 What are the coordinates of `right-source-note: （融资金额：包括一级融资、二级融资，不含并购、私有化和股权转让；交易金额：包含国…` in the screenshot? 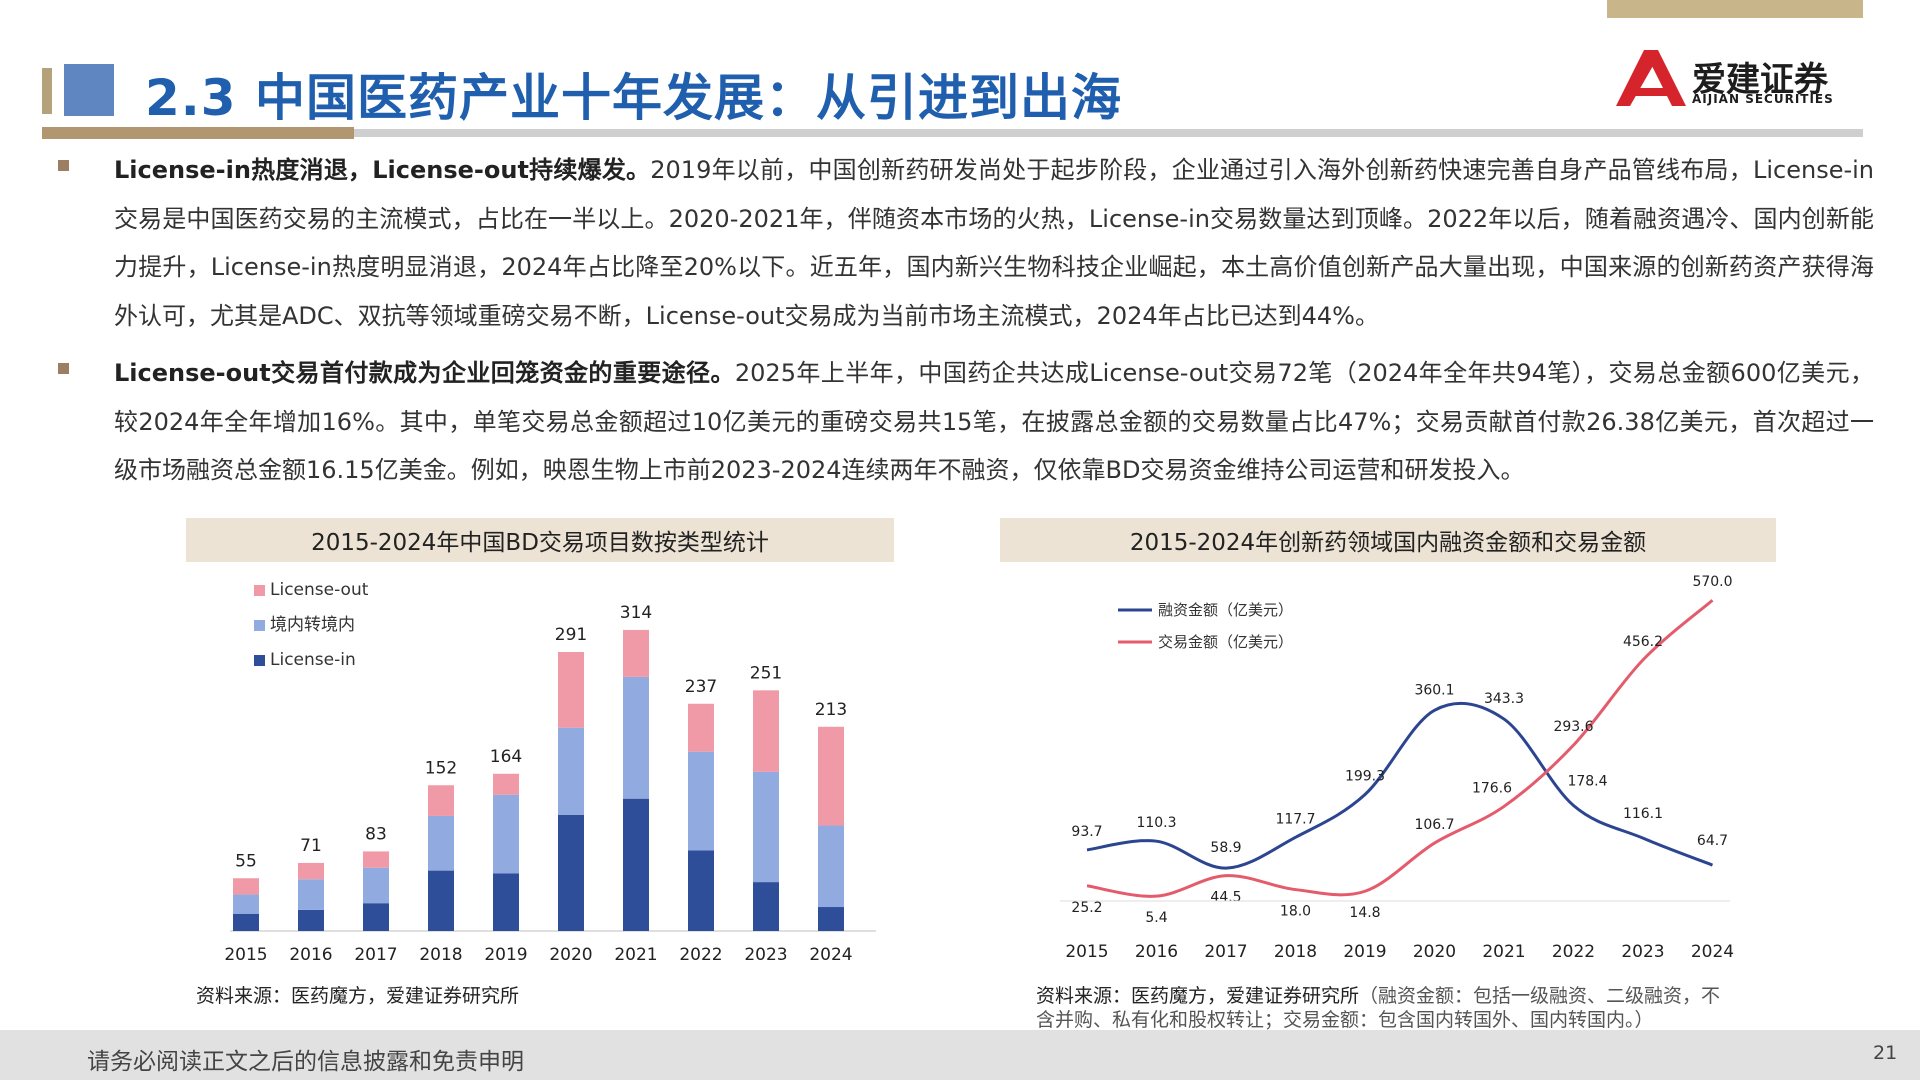 It's located at (1378, 1008).